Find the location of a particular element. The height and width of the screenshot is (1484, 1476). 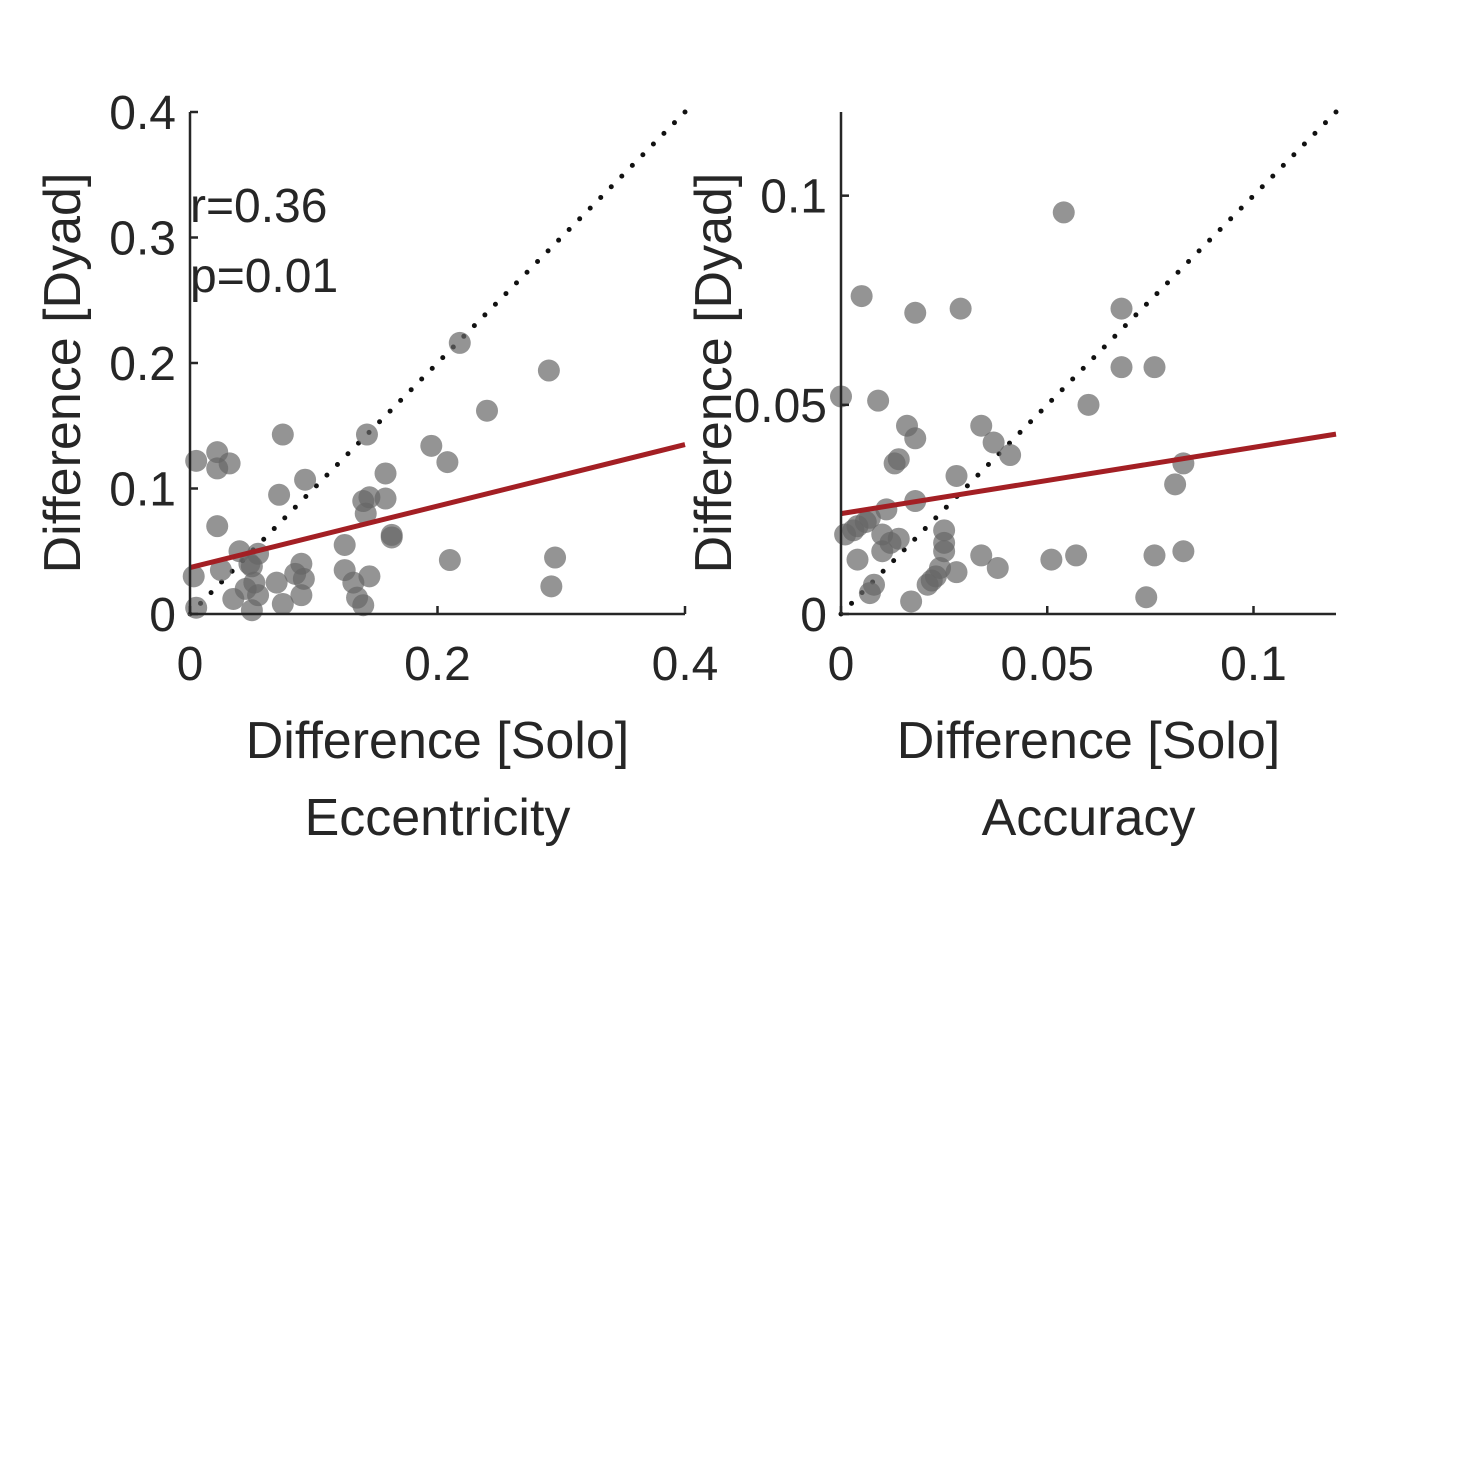

y-tick-label: 0.3 is located at coordinates (142, 239).